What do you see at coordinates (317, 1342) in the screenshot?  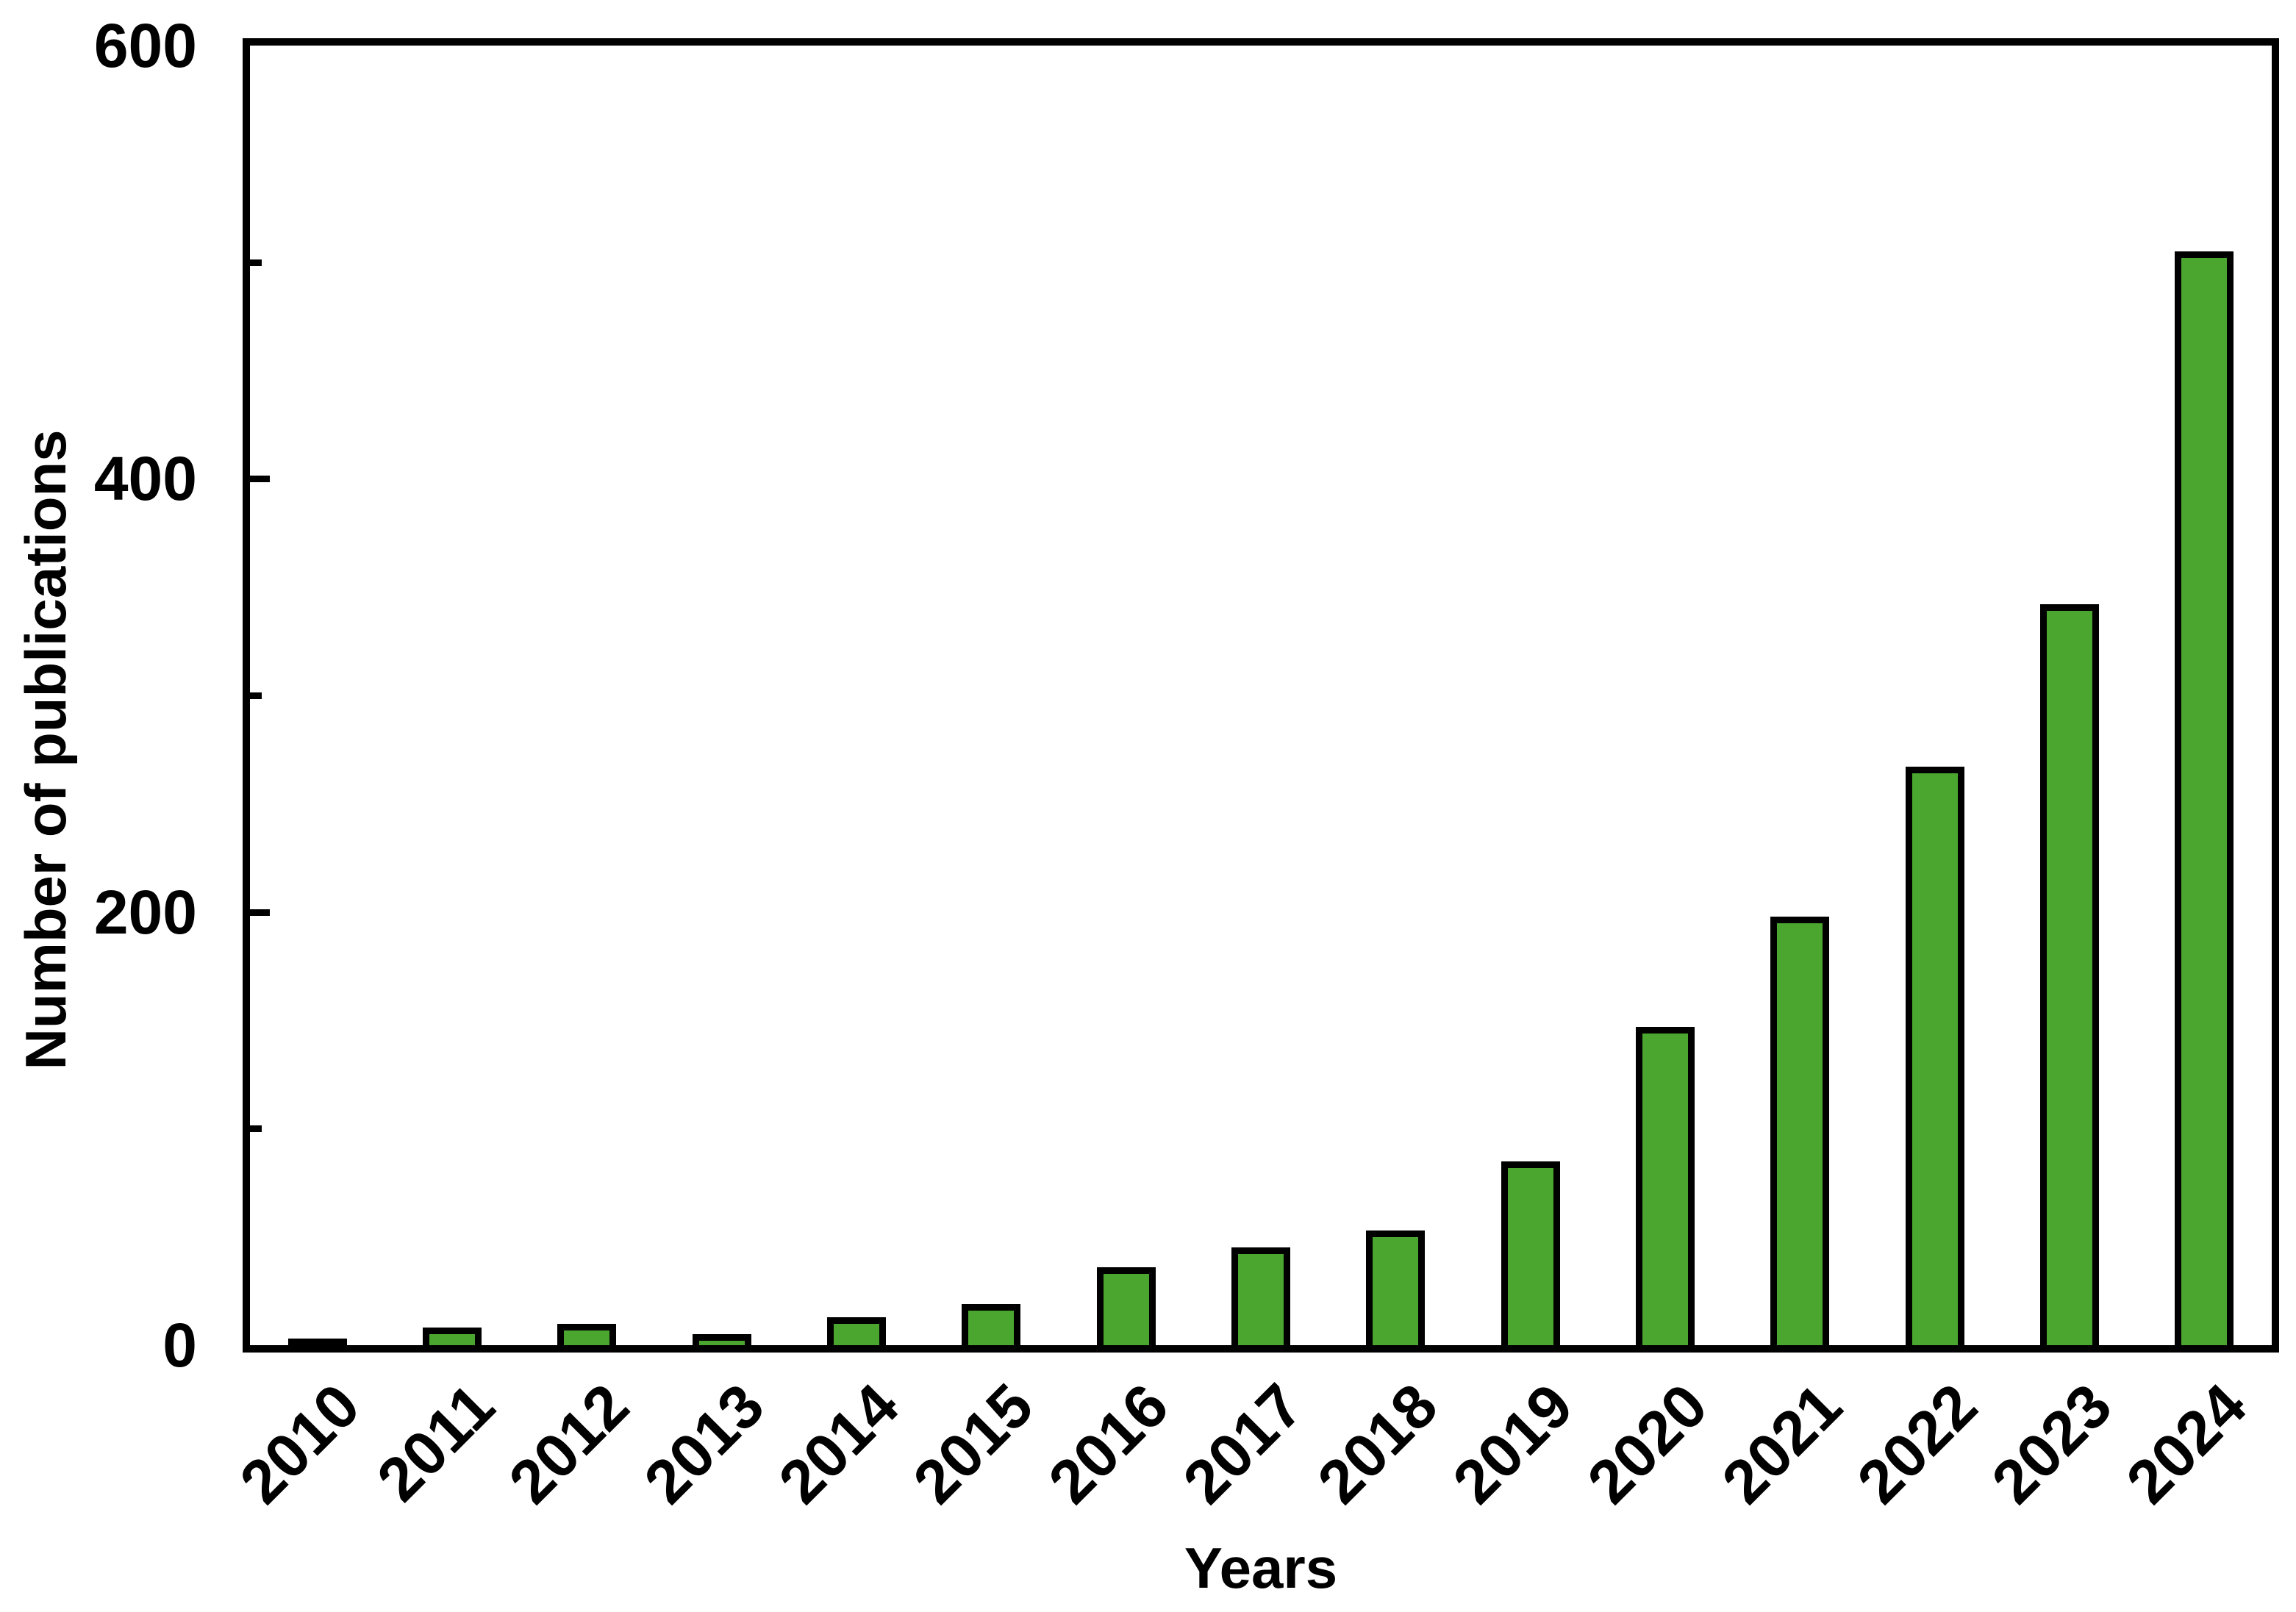 I see `bar-2010` at bounding box center [317, 1342].